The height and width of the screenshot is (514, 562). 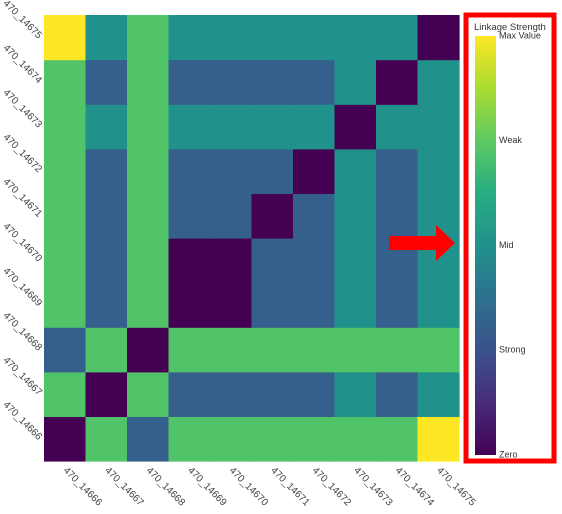 What do you see at coordinates (22, 287) in the screenshot?
I see `y-tick-label: 470_14669` at bounding box center [22, 287].